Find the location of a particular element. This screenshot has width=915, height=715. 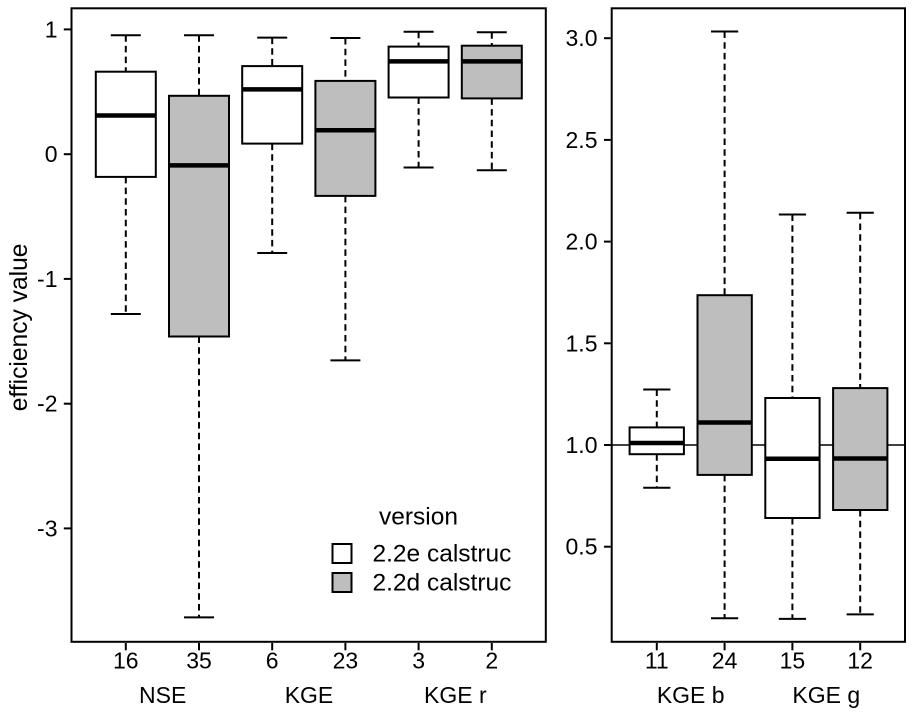

svg-text: 2 is located at coordinates (491, 661).